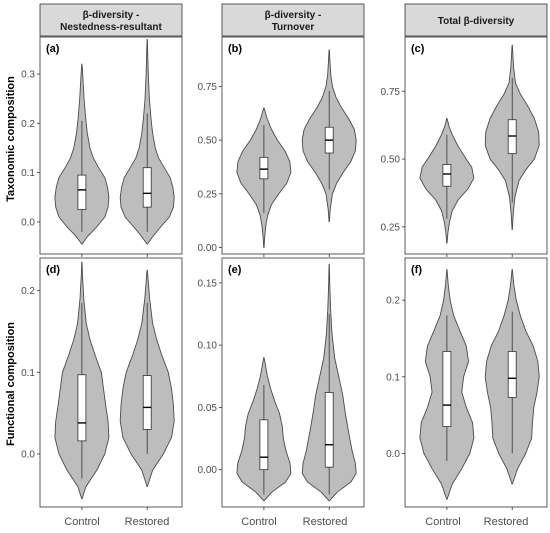  What do you see at coordinates (208, 283) in the screenshot?
I see `y-tick-label: 0.15` at bounding box center [208, 283].